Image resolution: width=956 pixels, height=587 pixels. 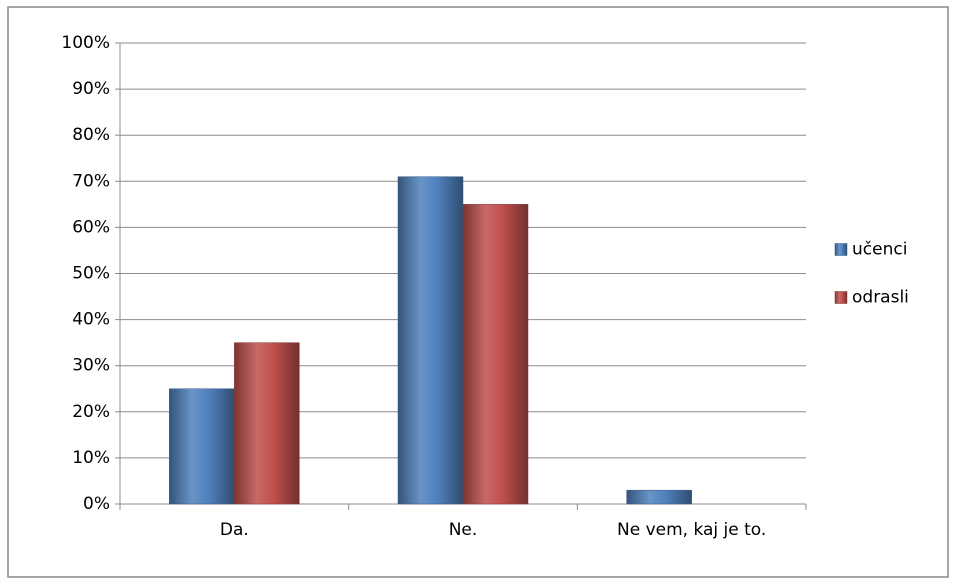 What do you see at coordinates (91, 227) in the screenshot?
I see `y-tick-label: 60%` at bounding box center [91, 227].